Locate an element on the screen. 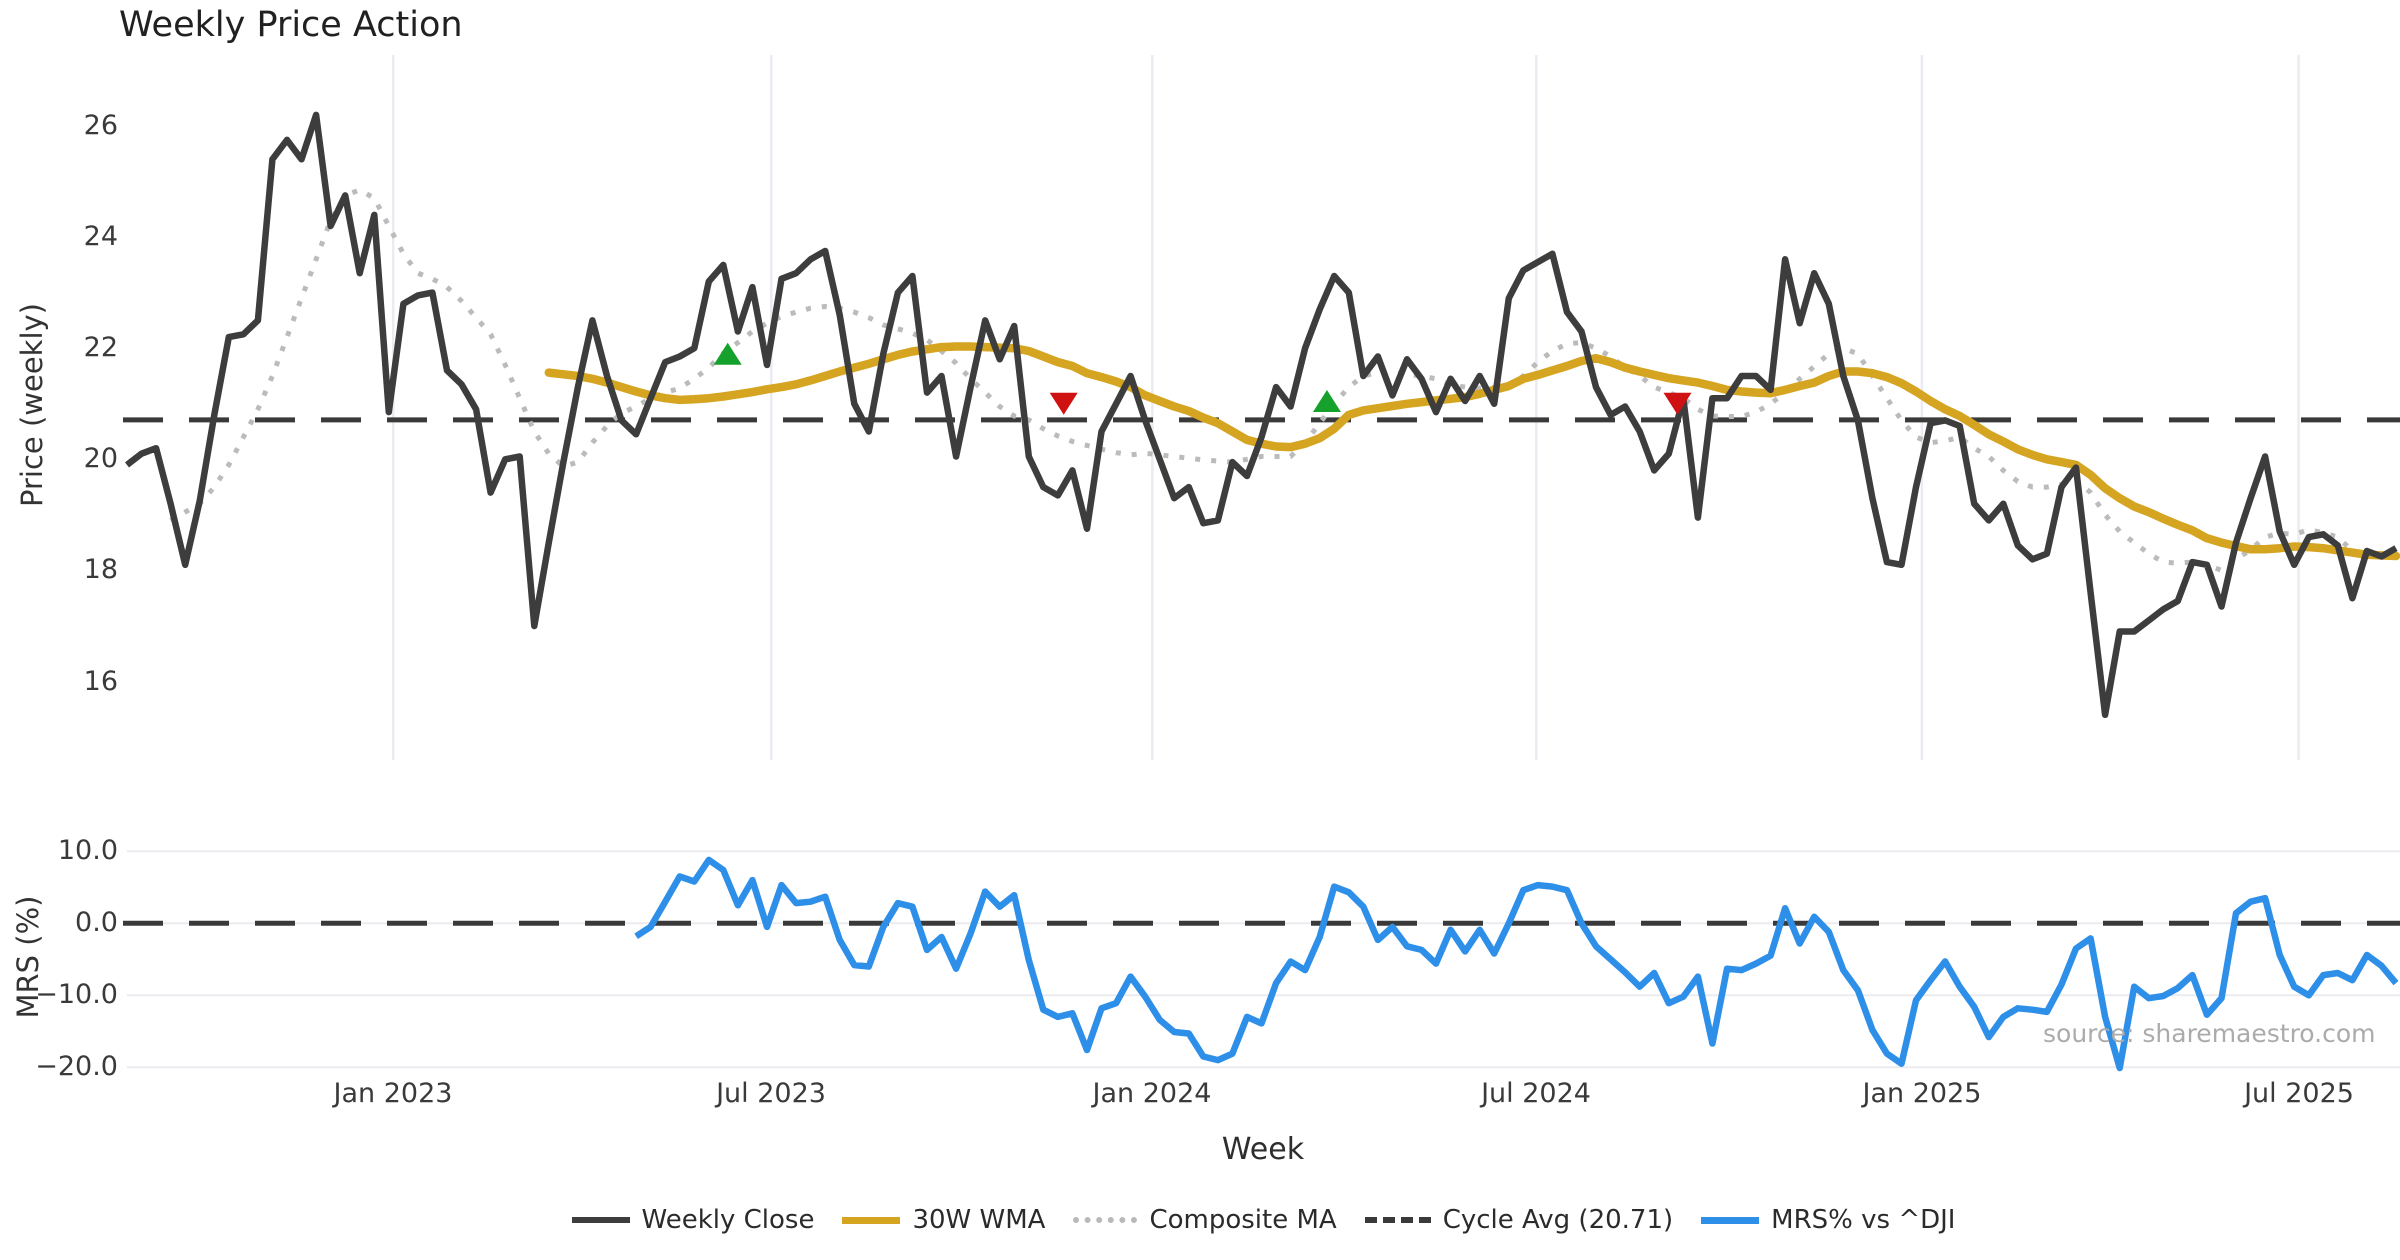 This screenshot has height=1260, width=2400. mrs-ytick-label: −10.0 is located at coordinates (76, 995).